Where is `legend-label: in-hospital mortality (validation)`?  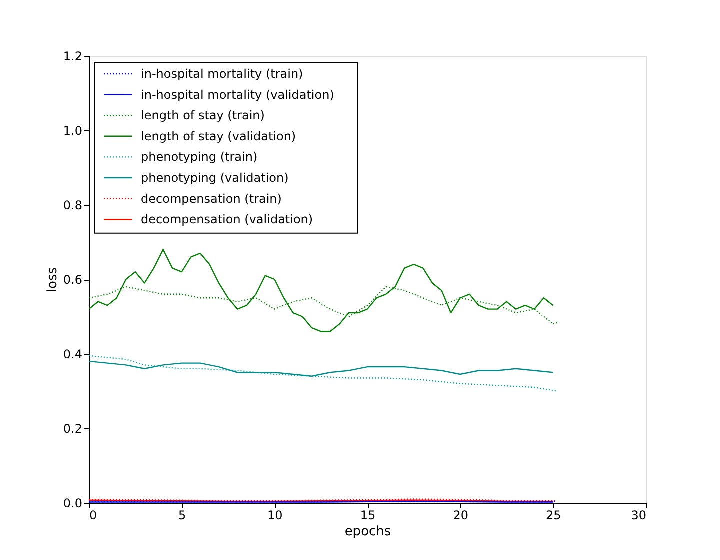 legend-label: in-hospital mortality (validation) is located at coordinates (237, 95).